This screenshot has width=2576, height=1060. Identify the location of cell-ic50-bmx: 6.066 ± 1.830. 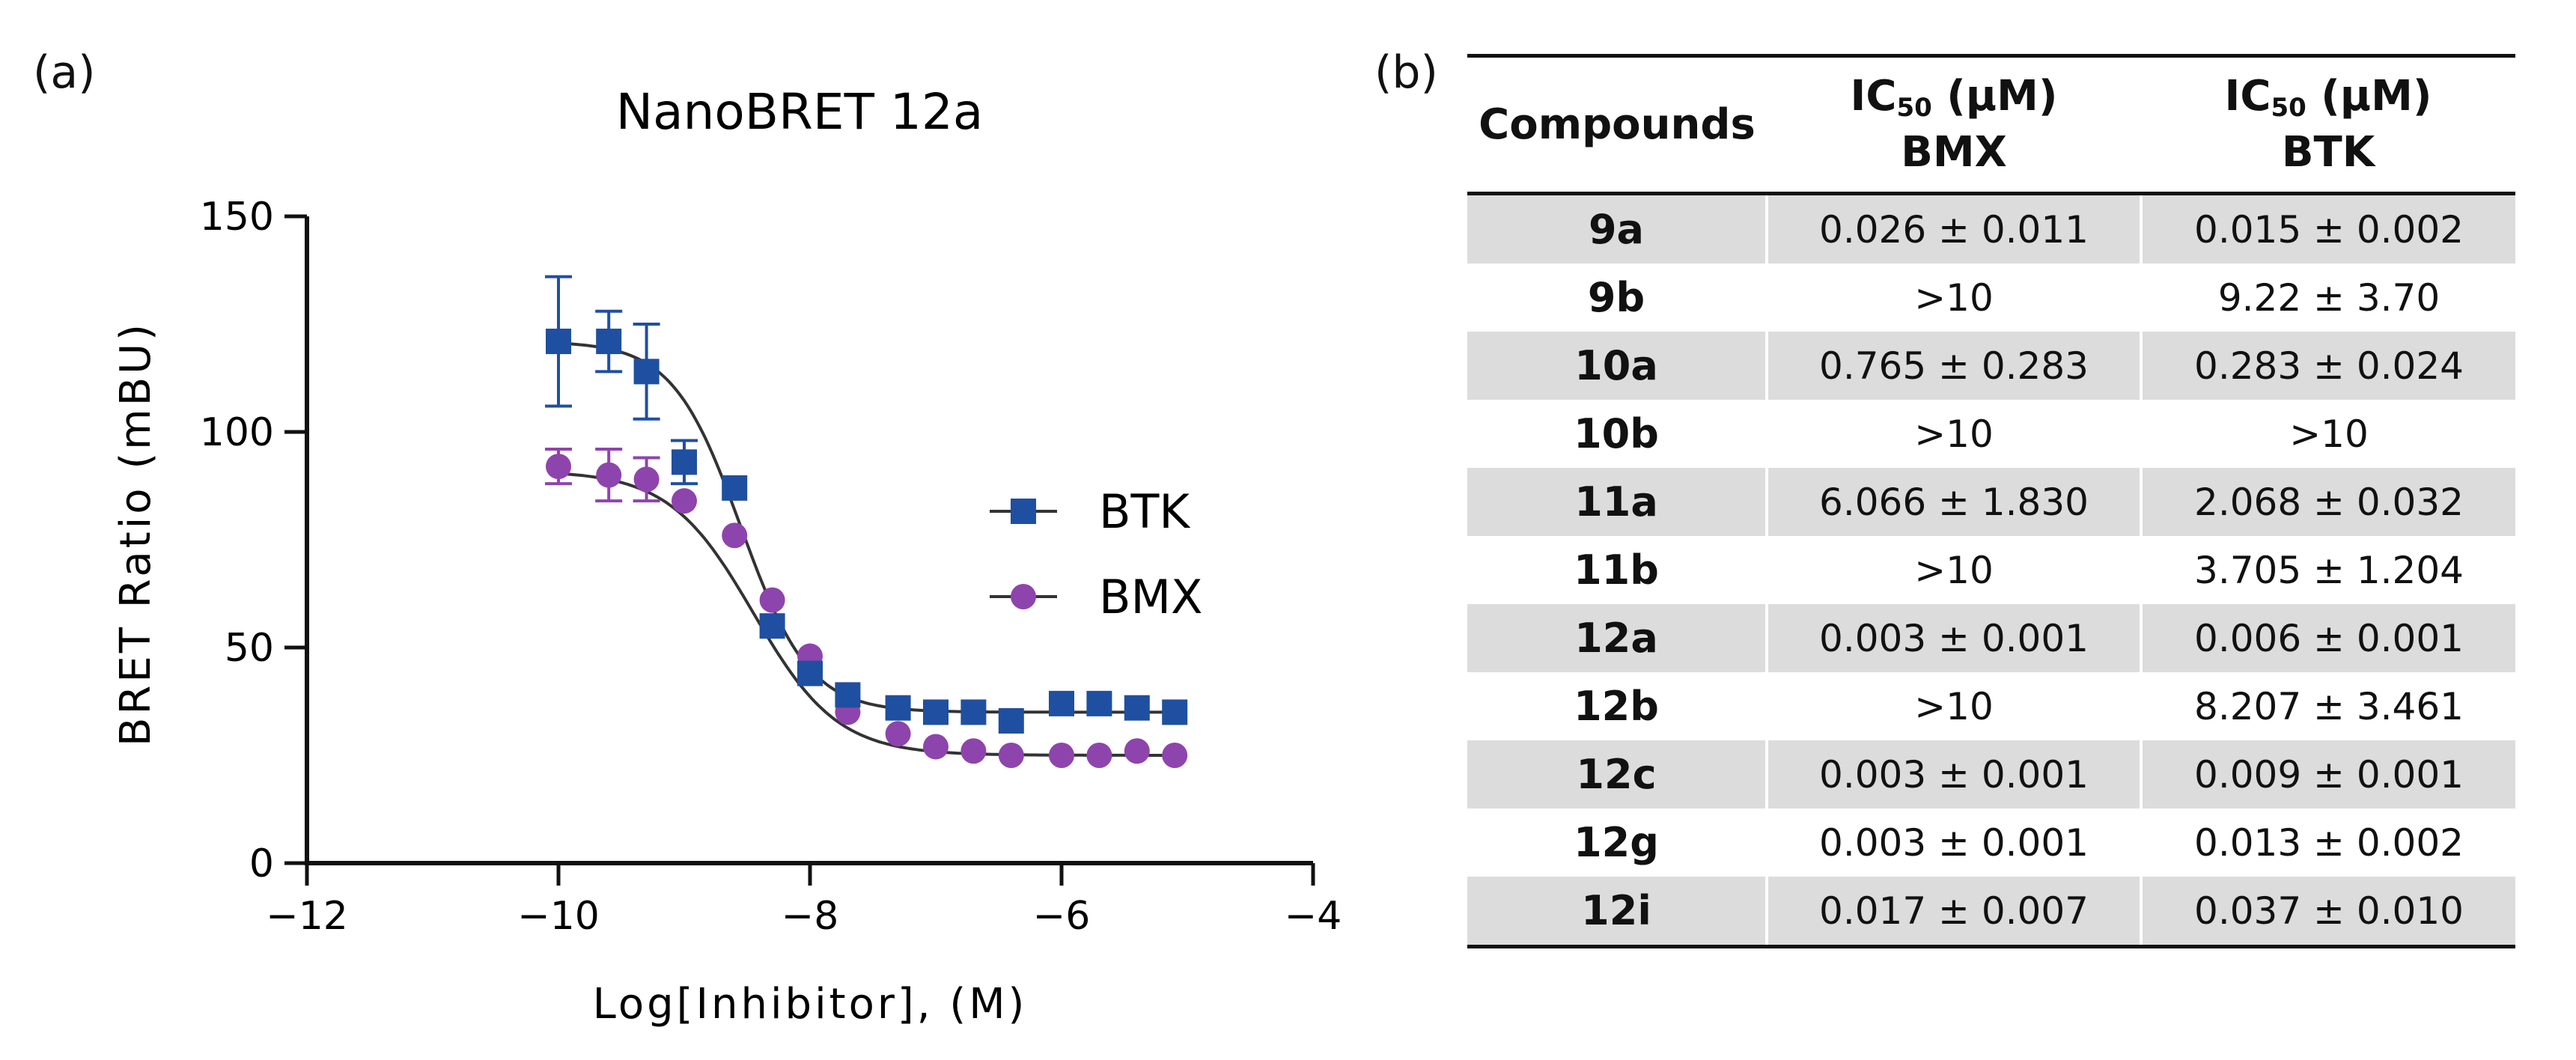
(1953, 502).